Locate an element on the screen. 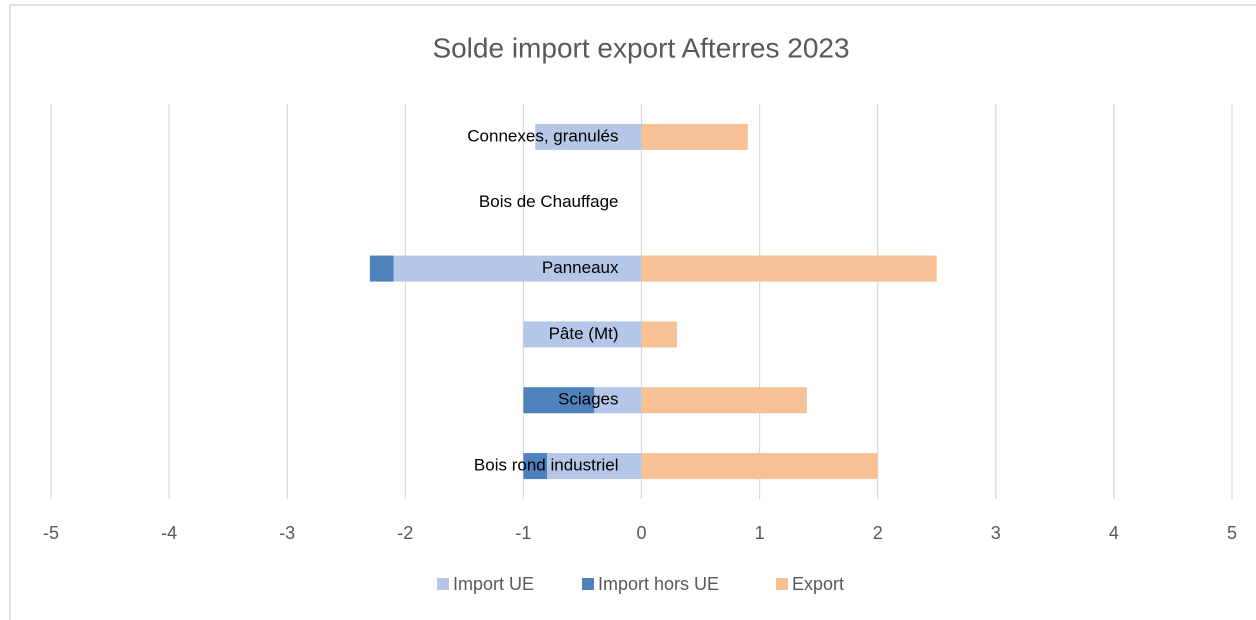 The height and width of the screenshot is (620, 1256). legend-label: Import hors UE is located at coordinates (658, 584).